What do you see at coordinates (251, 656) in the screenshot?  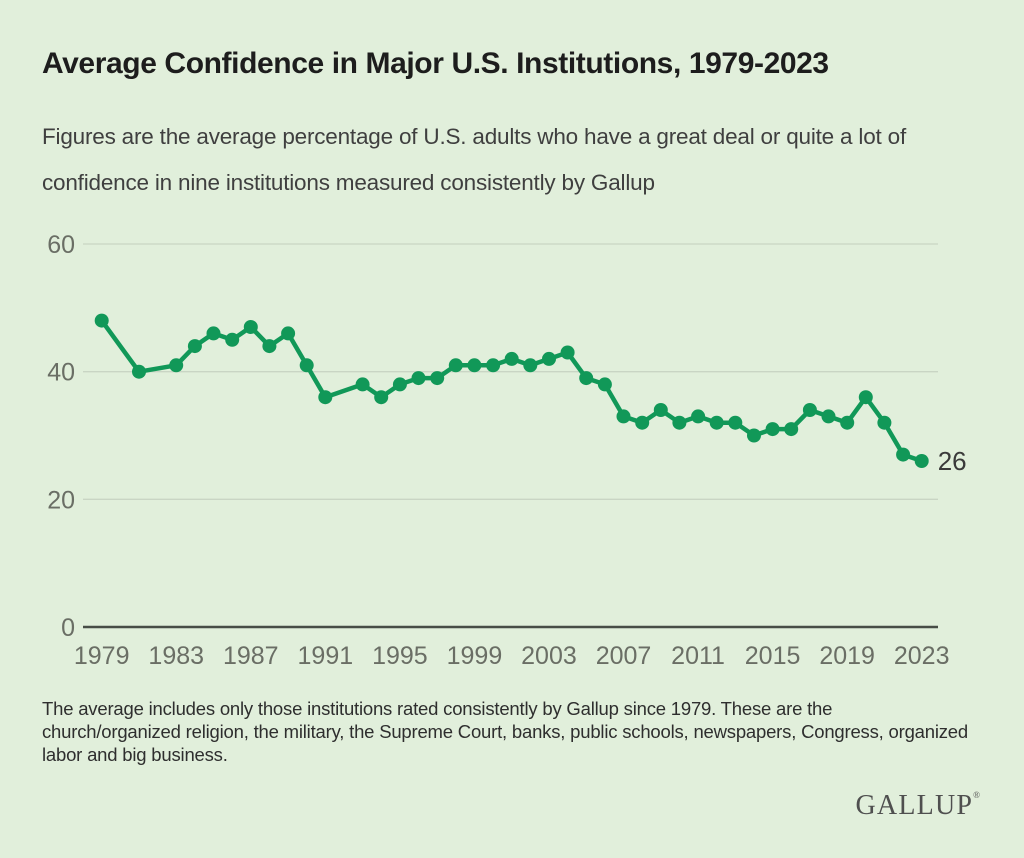 I see `x-tick-label: 1987` at bounding box center [251, 656].